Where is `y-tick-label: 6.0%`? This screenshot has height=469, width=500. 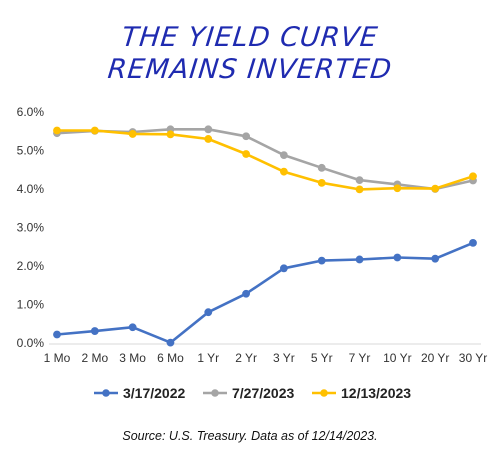 y-tick-label: 6.0% is located at coordinates (31, 112).